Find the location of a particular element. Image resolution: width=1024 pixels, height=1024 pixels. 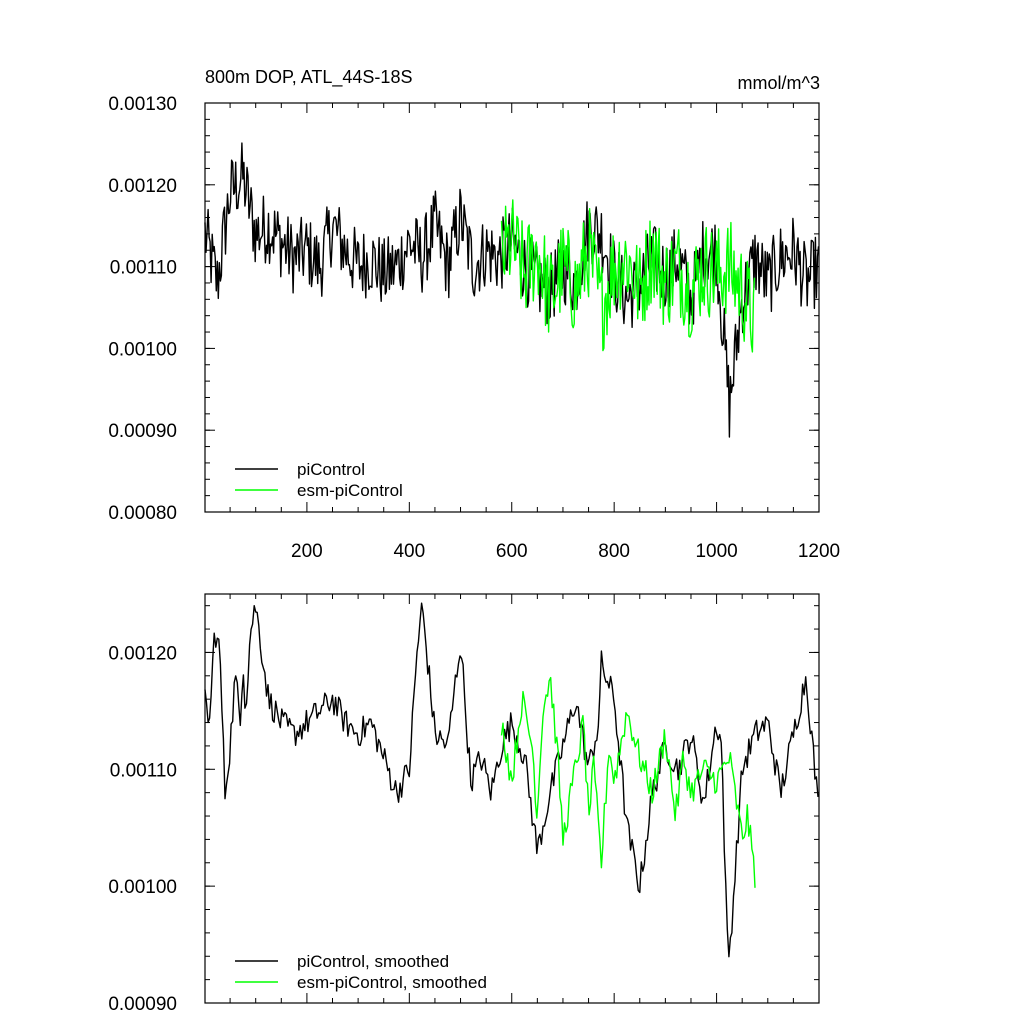

y-tick-label: 0.00080 is located at coordinates (142, 513).